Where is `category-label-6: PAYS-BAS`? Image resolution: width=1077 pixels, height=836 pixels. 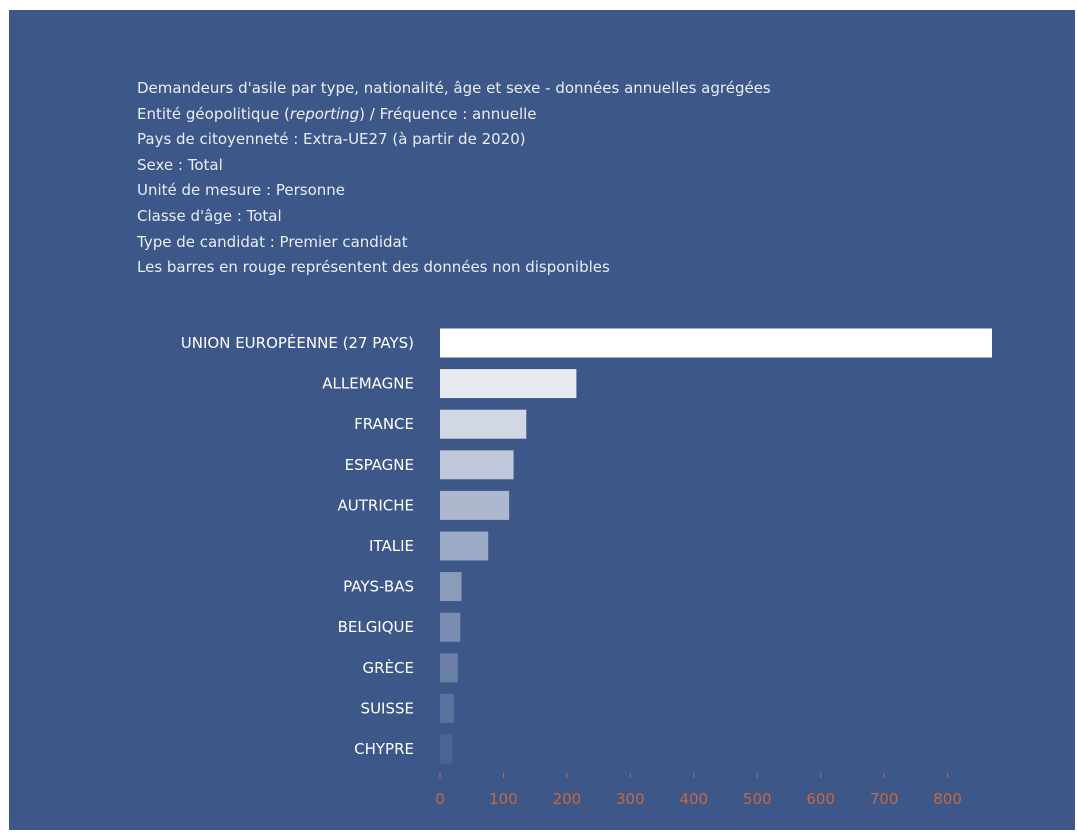
category-label-6: PAYS-BAS is located at coordinates (378, 587).